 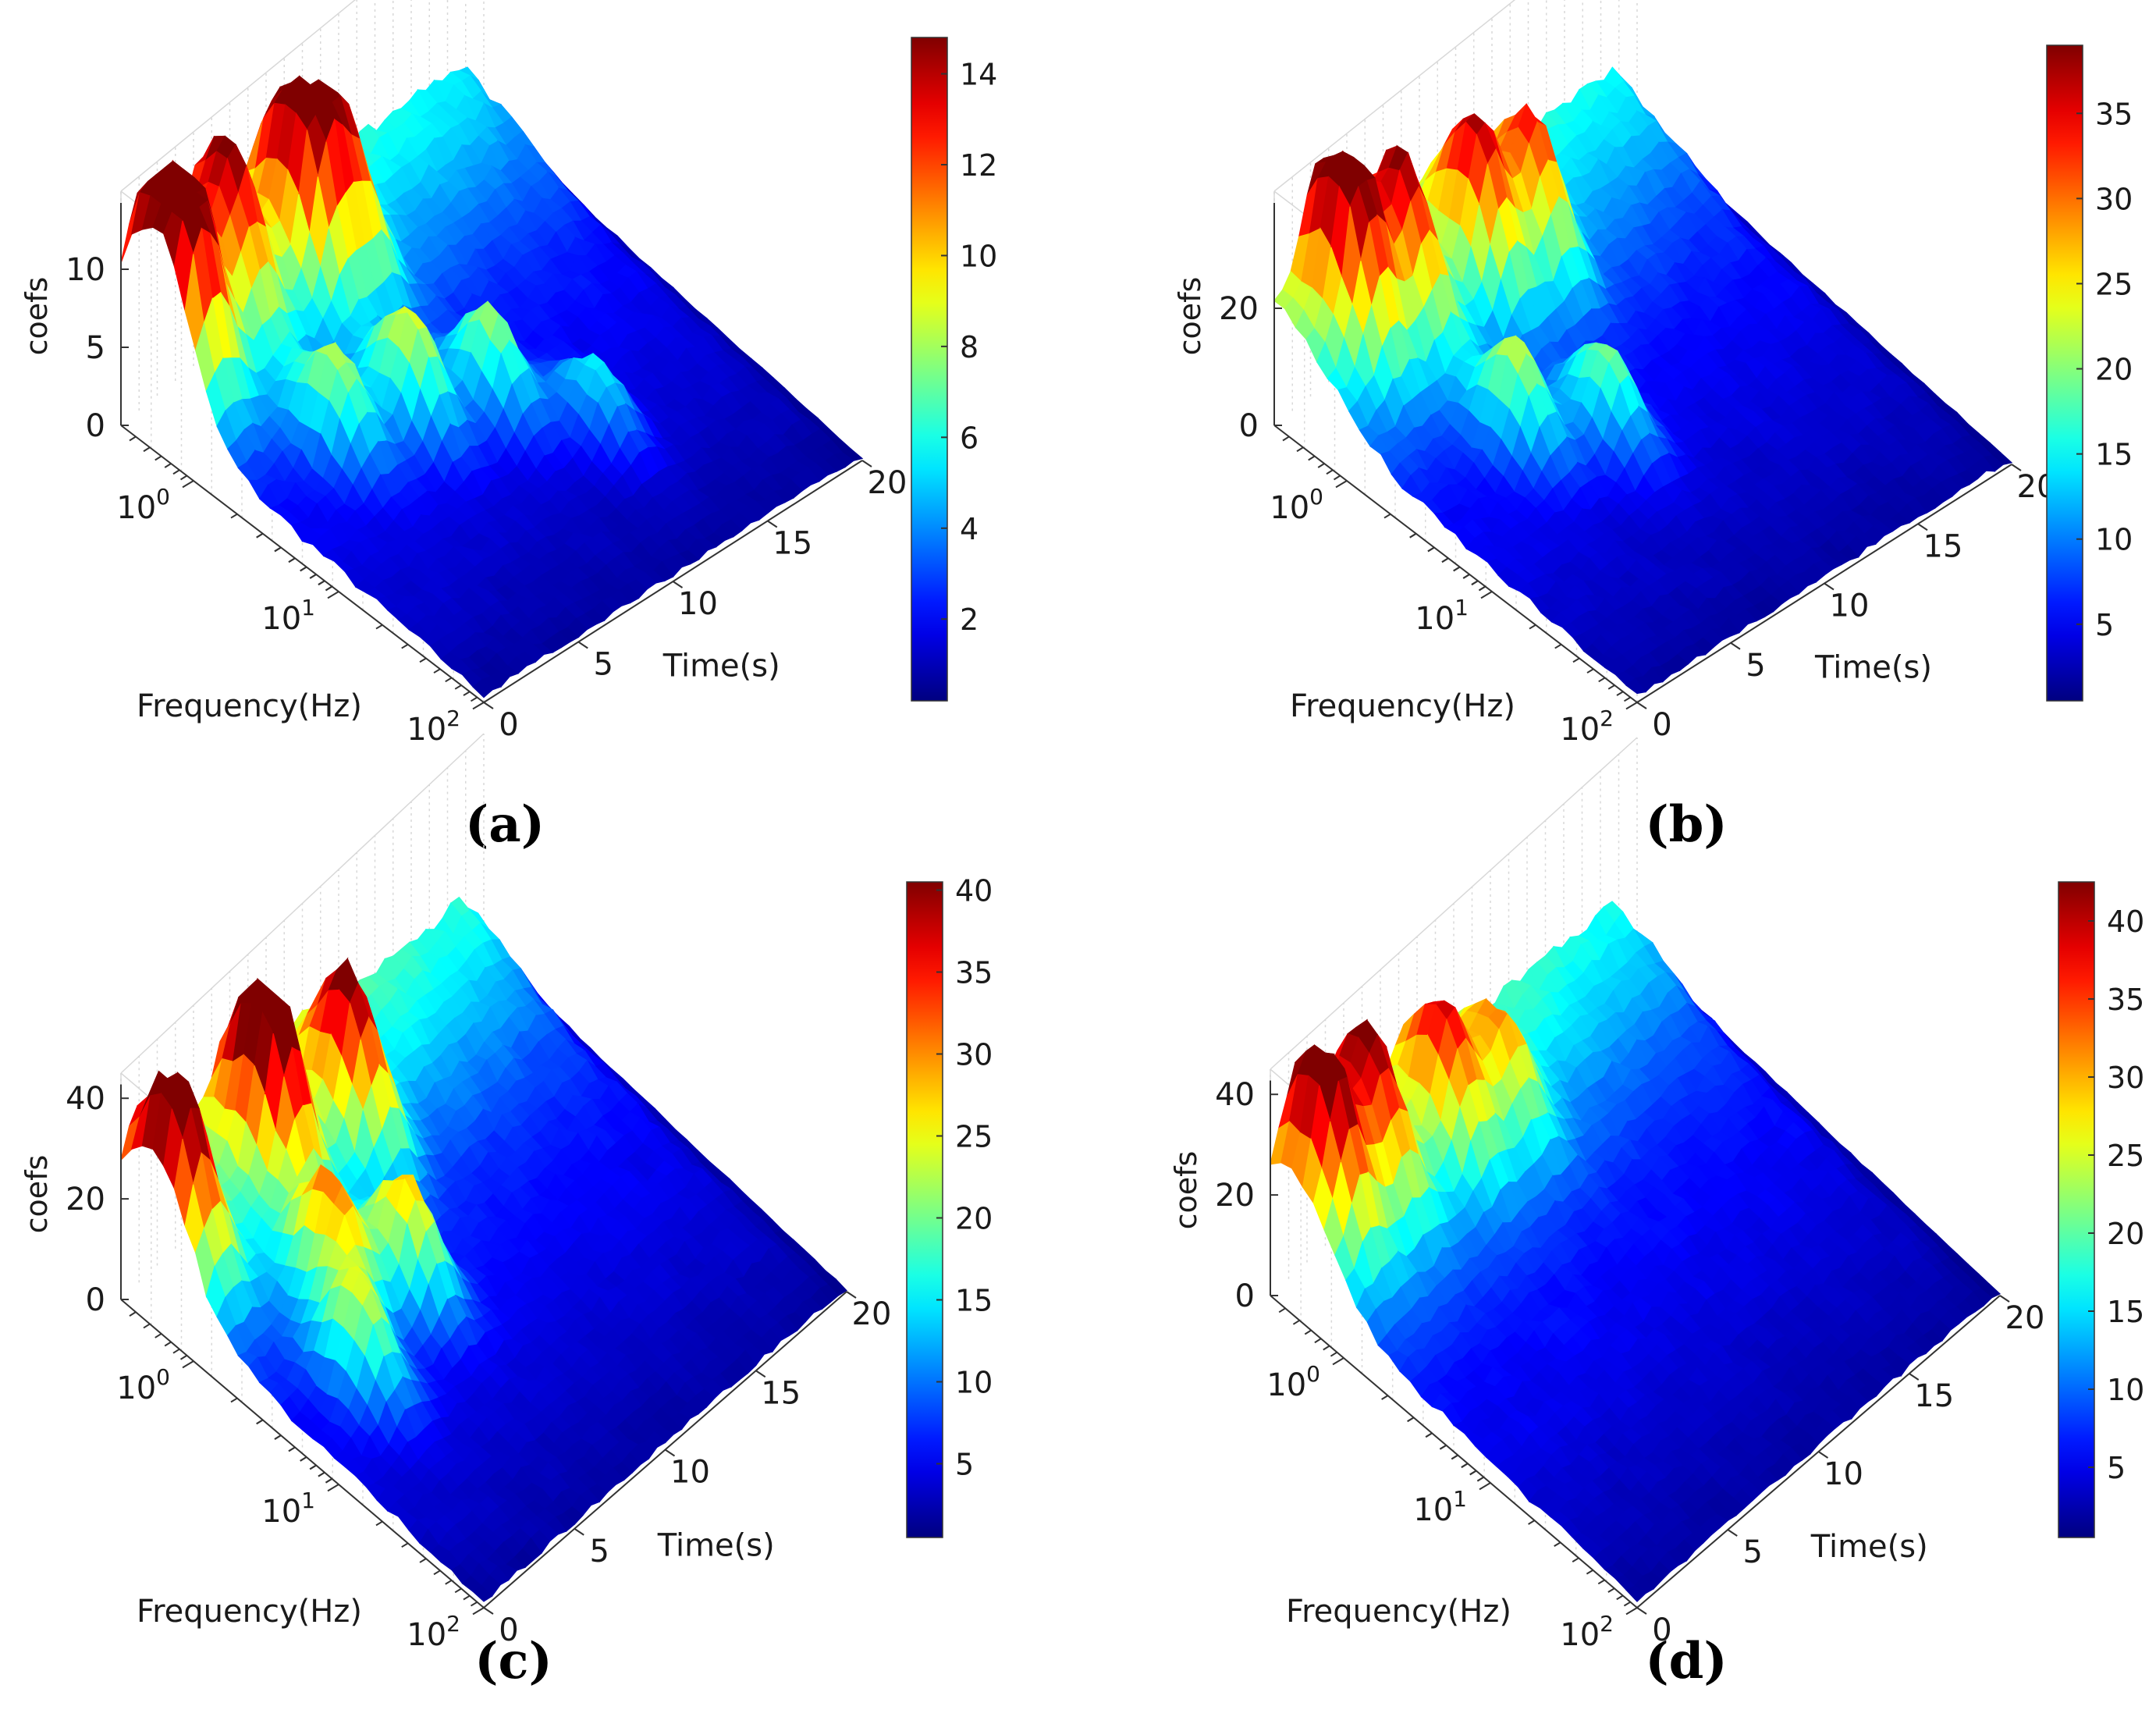 What do you see at coordinates (964, 1465) in the screenshot?
I see `colorbar-tick-label: 5` at bounding box center [964, 1465].